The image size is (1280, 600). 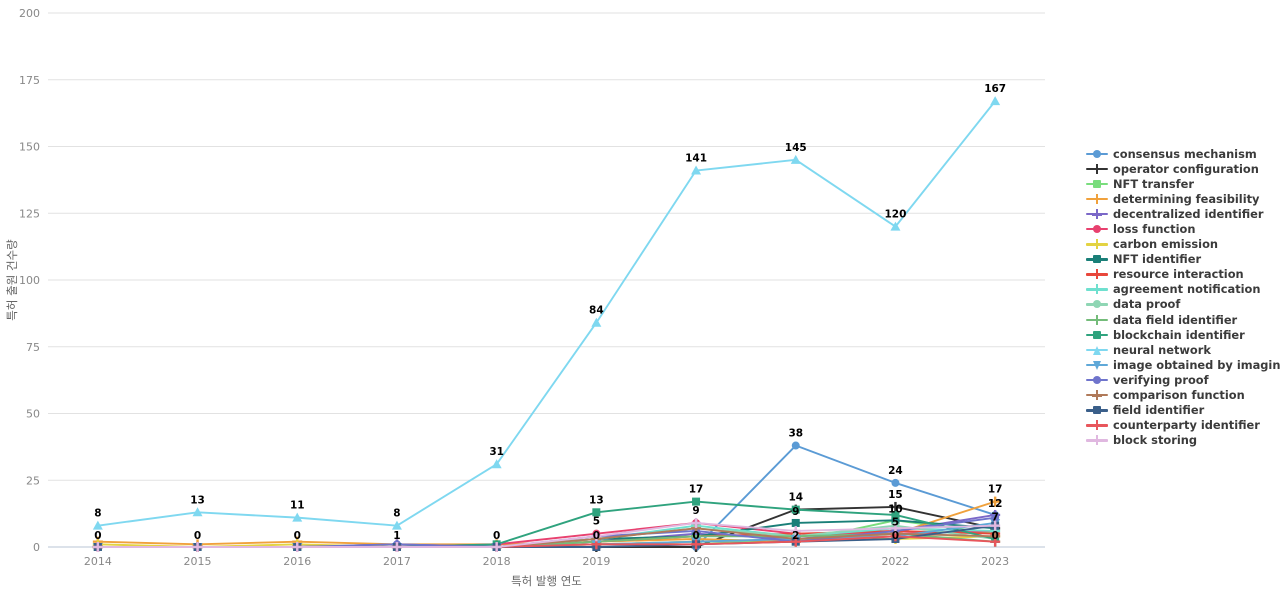 I want to click on legend-item-label: carbon emission, so click(x=1166, y=244).